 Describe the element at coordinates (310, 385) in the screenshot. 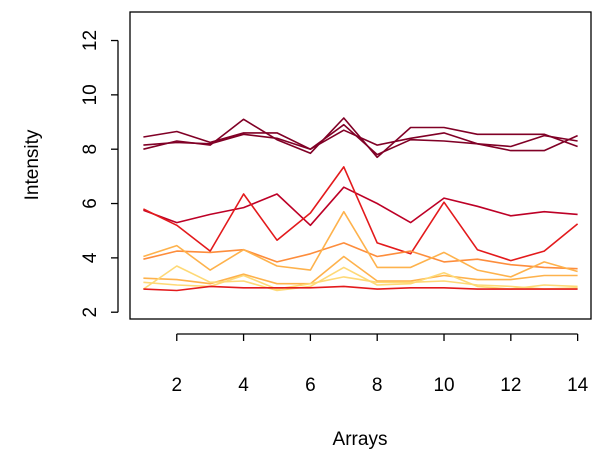

I see `x-tick-label: 6` at that location.